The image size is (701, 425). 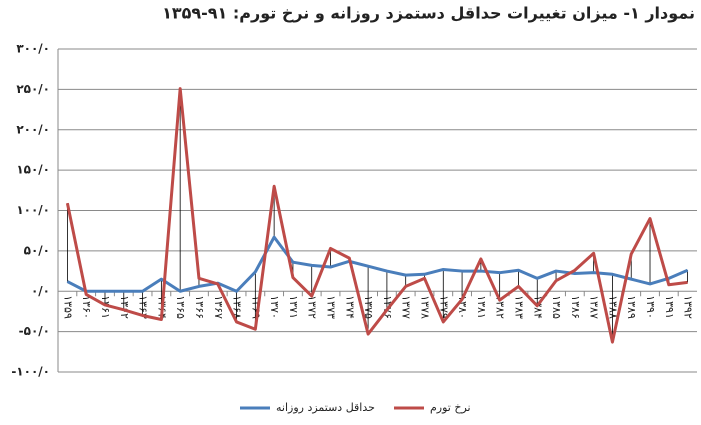 What do you see at coordinates (105, 307) in the screenshot?
I see `x-tick-label: ۱۳۶۱` at bounding box center [105, 307].